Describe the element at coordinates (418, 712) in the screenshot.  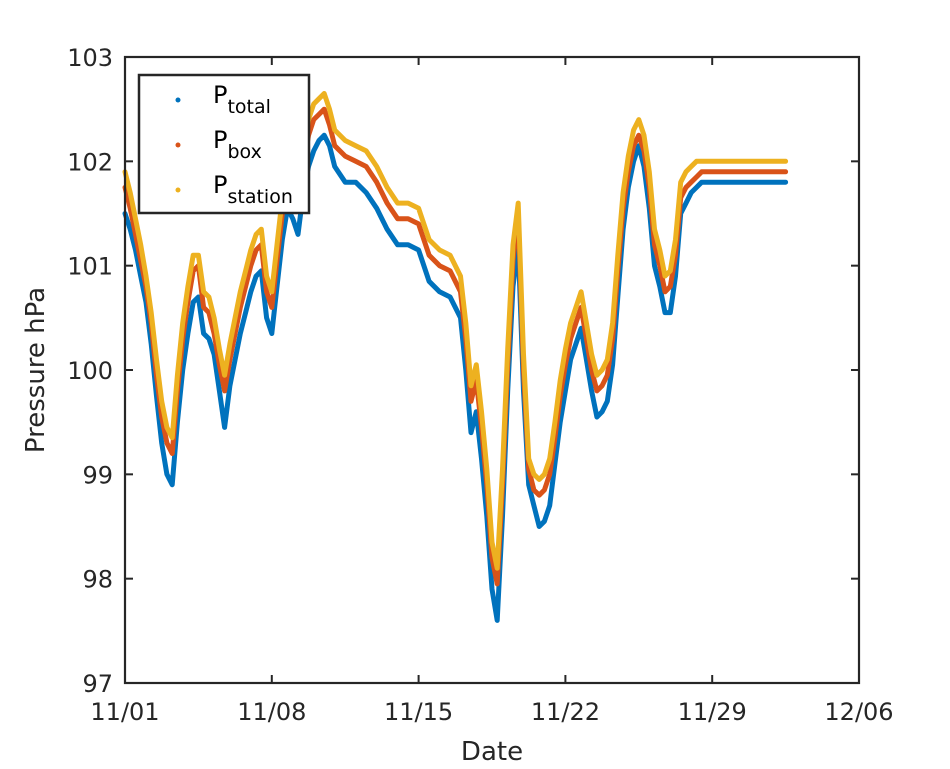
I see `x-tick-label: 11/15` at that location.